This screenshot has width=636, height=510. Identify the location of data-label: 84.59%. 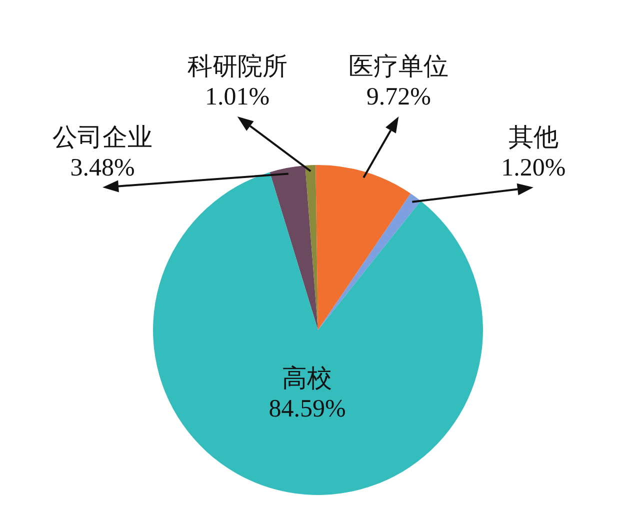
(307, 409).